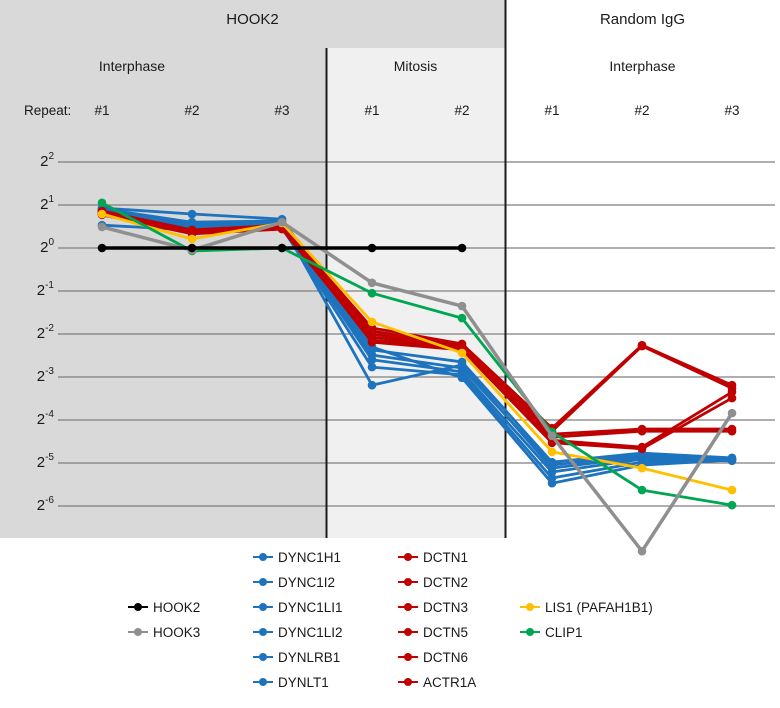 The height and width of the screenshot is (708, 780). Describe the element at coordinates (642, 66) in the screenshot. I see `phase-header-interphase-right: Interphase` at that location.